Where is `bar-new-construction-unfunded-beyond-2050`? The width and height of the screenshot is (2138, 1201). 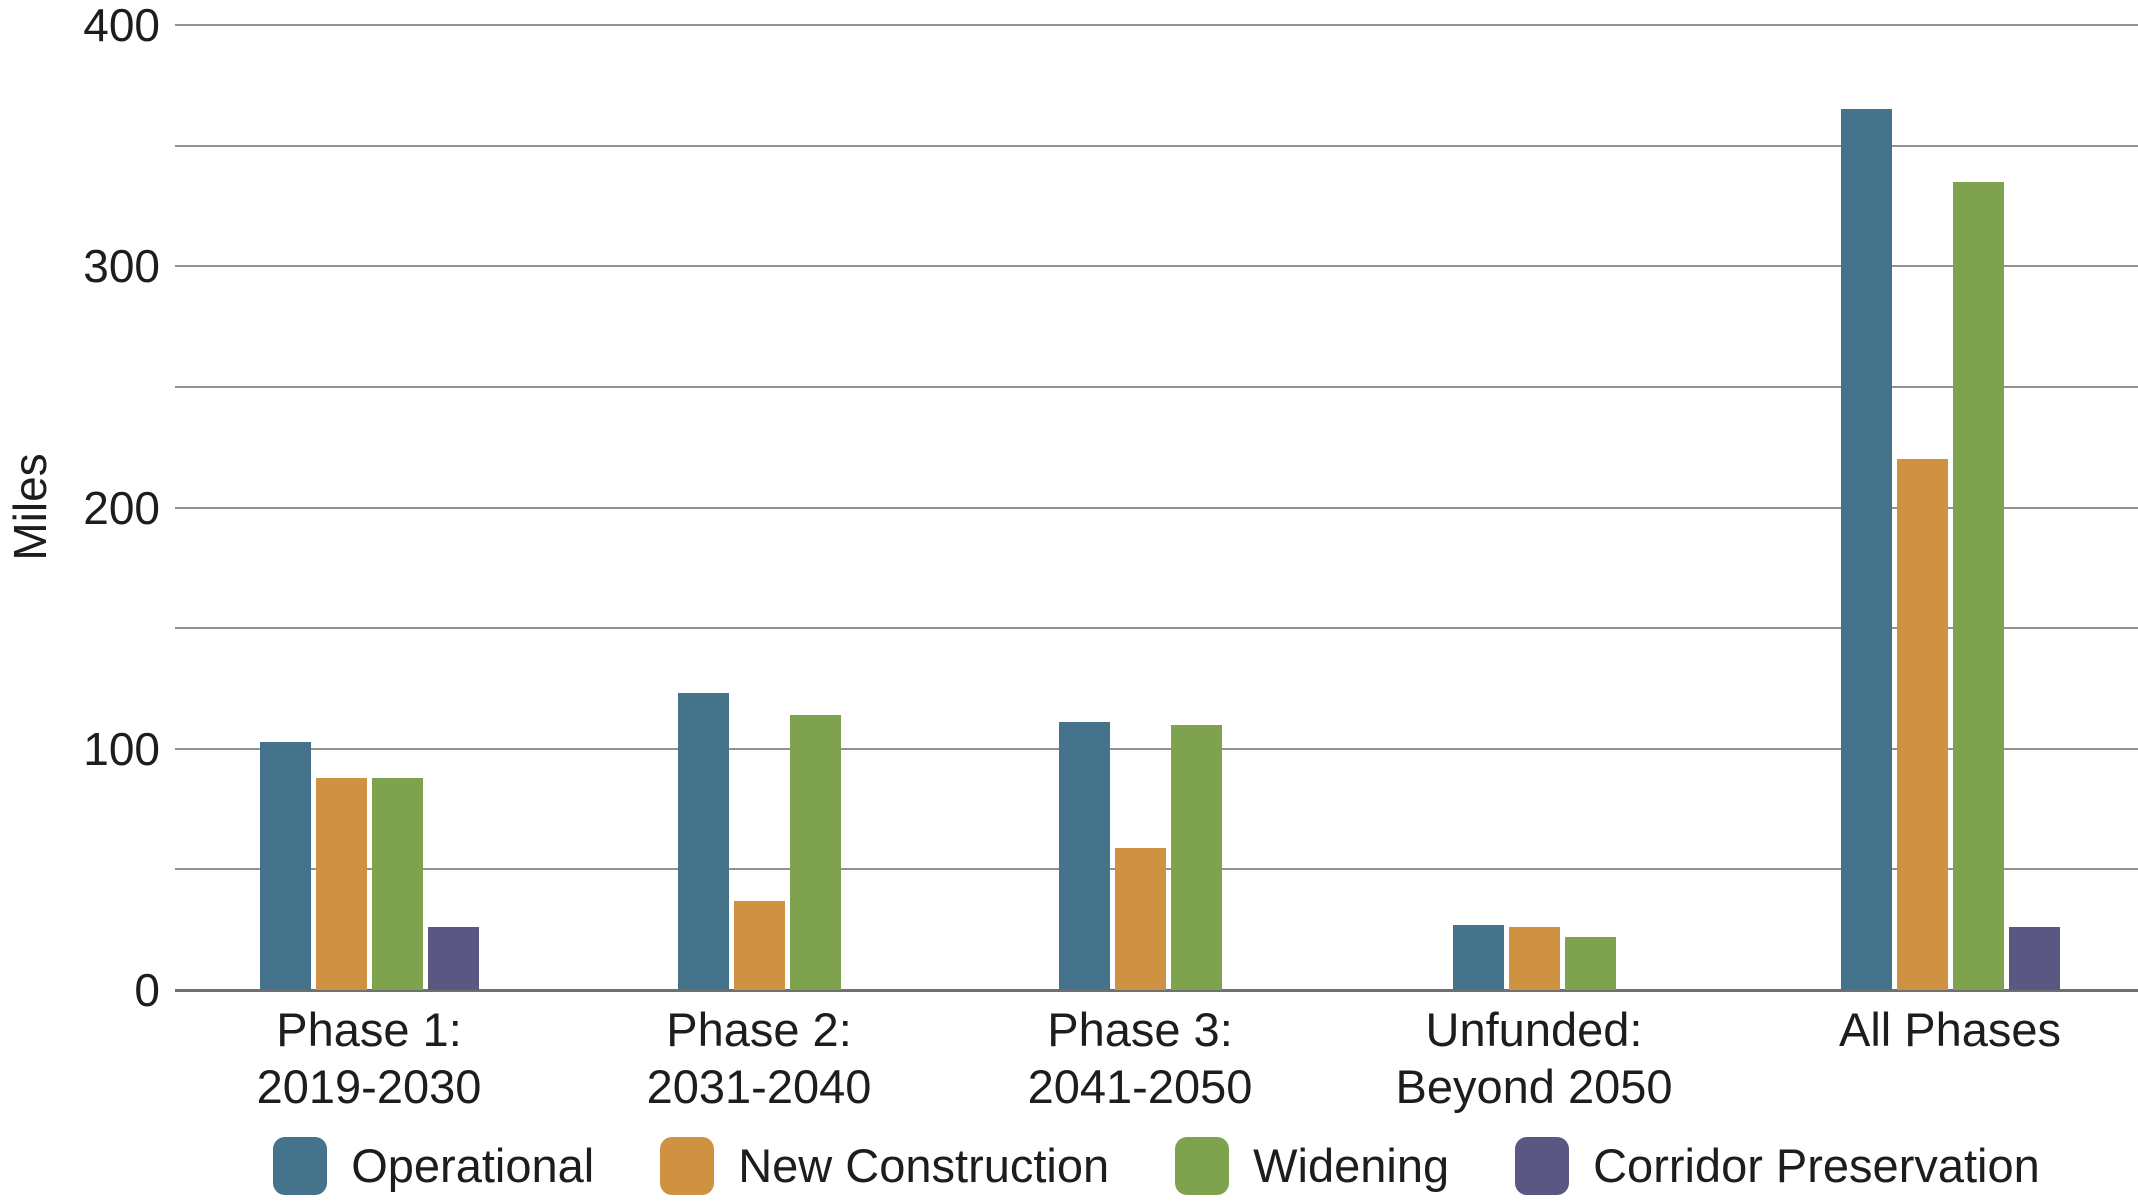 bar-new-construction-unfunded-beyond-2050 is located at coordinates (1534, 958).